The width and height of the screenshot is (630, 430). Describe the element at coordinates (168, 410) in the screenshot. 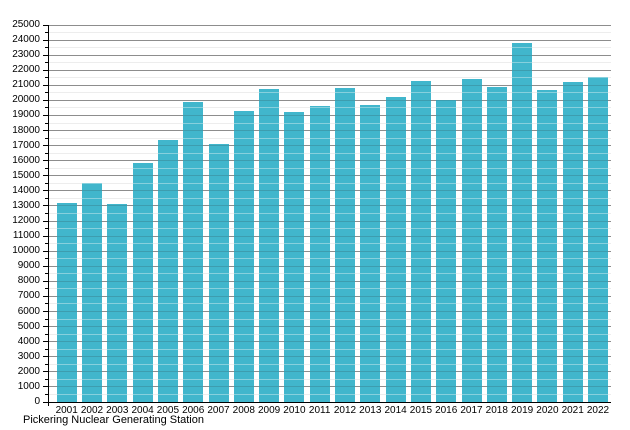

I see `x-tick-label: 2005` at that location.